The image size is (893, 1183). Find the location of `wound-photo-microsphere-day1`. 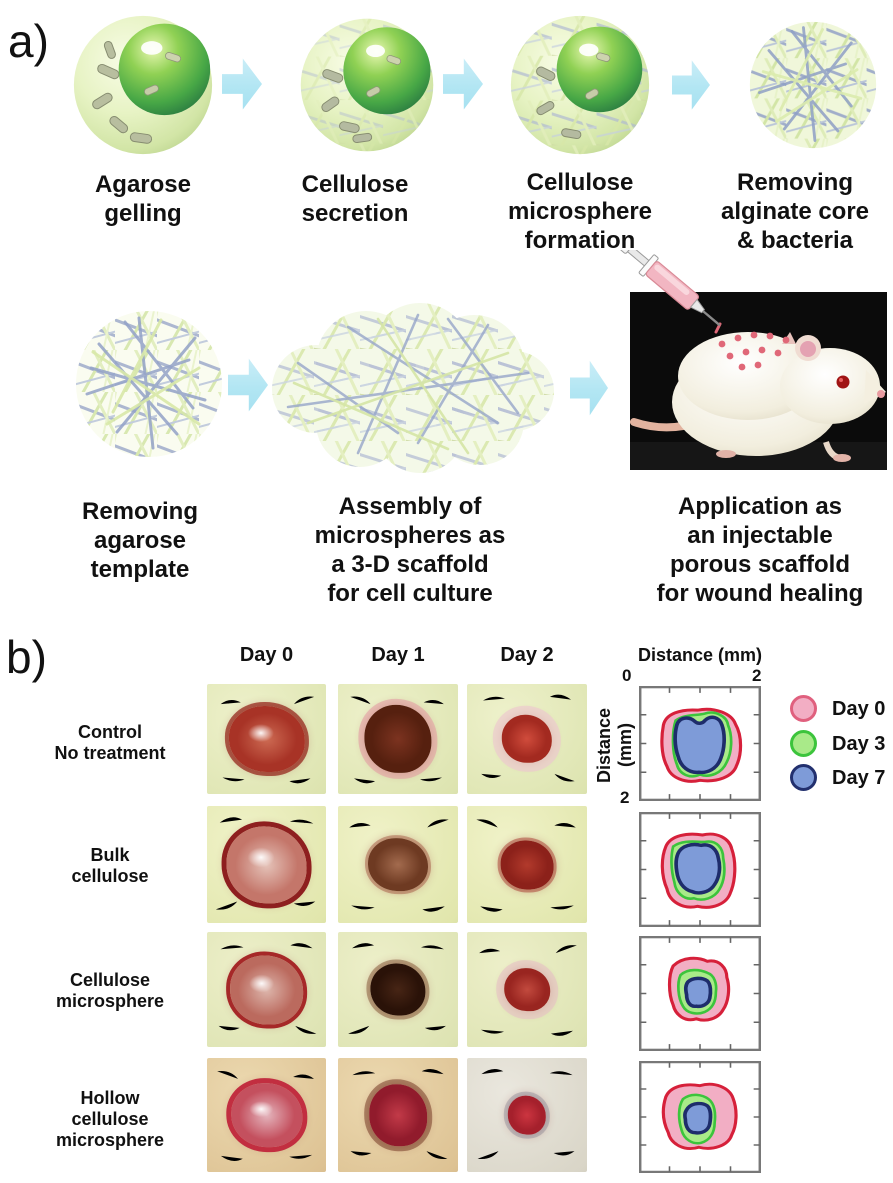

wound-photo-microsphere-day1 is located at coordinates (398, 989).